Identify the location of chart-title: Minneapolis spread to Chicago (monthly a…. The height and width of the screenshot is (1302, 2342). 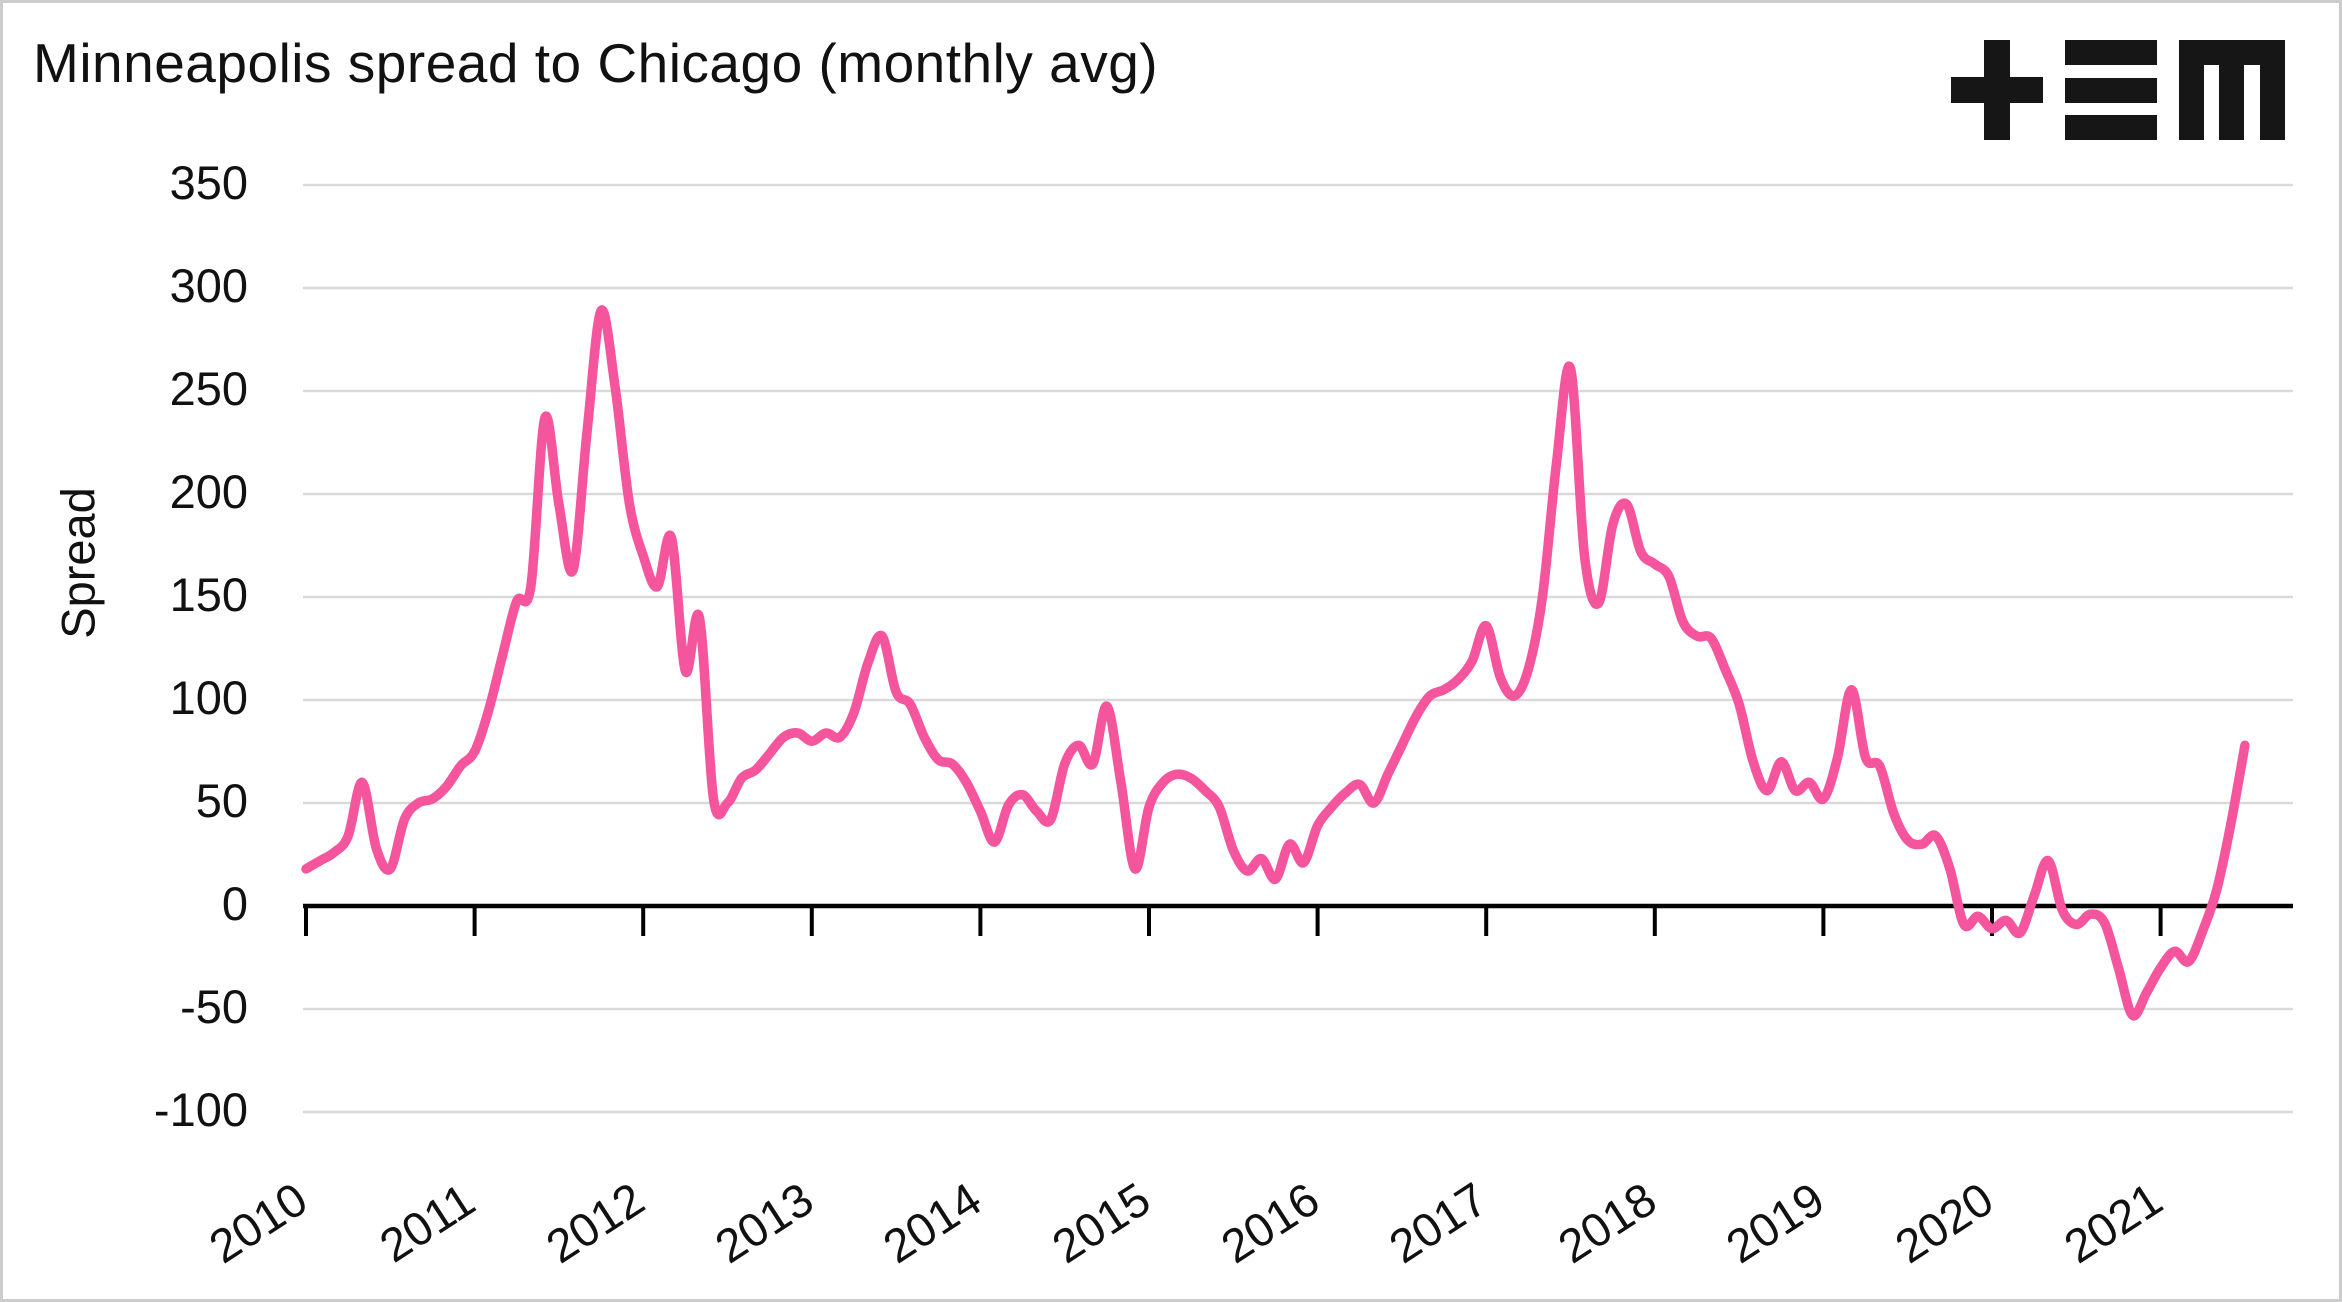
(596, 63).